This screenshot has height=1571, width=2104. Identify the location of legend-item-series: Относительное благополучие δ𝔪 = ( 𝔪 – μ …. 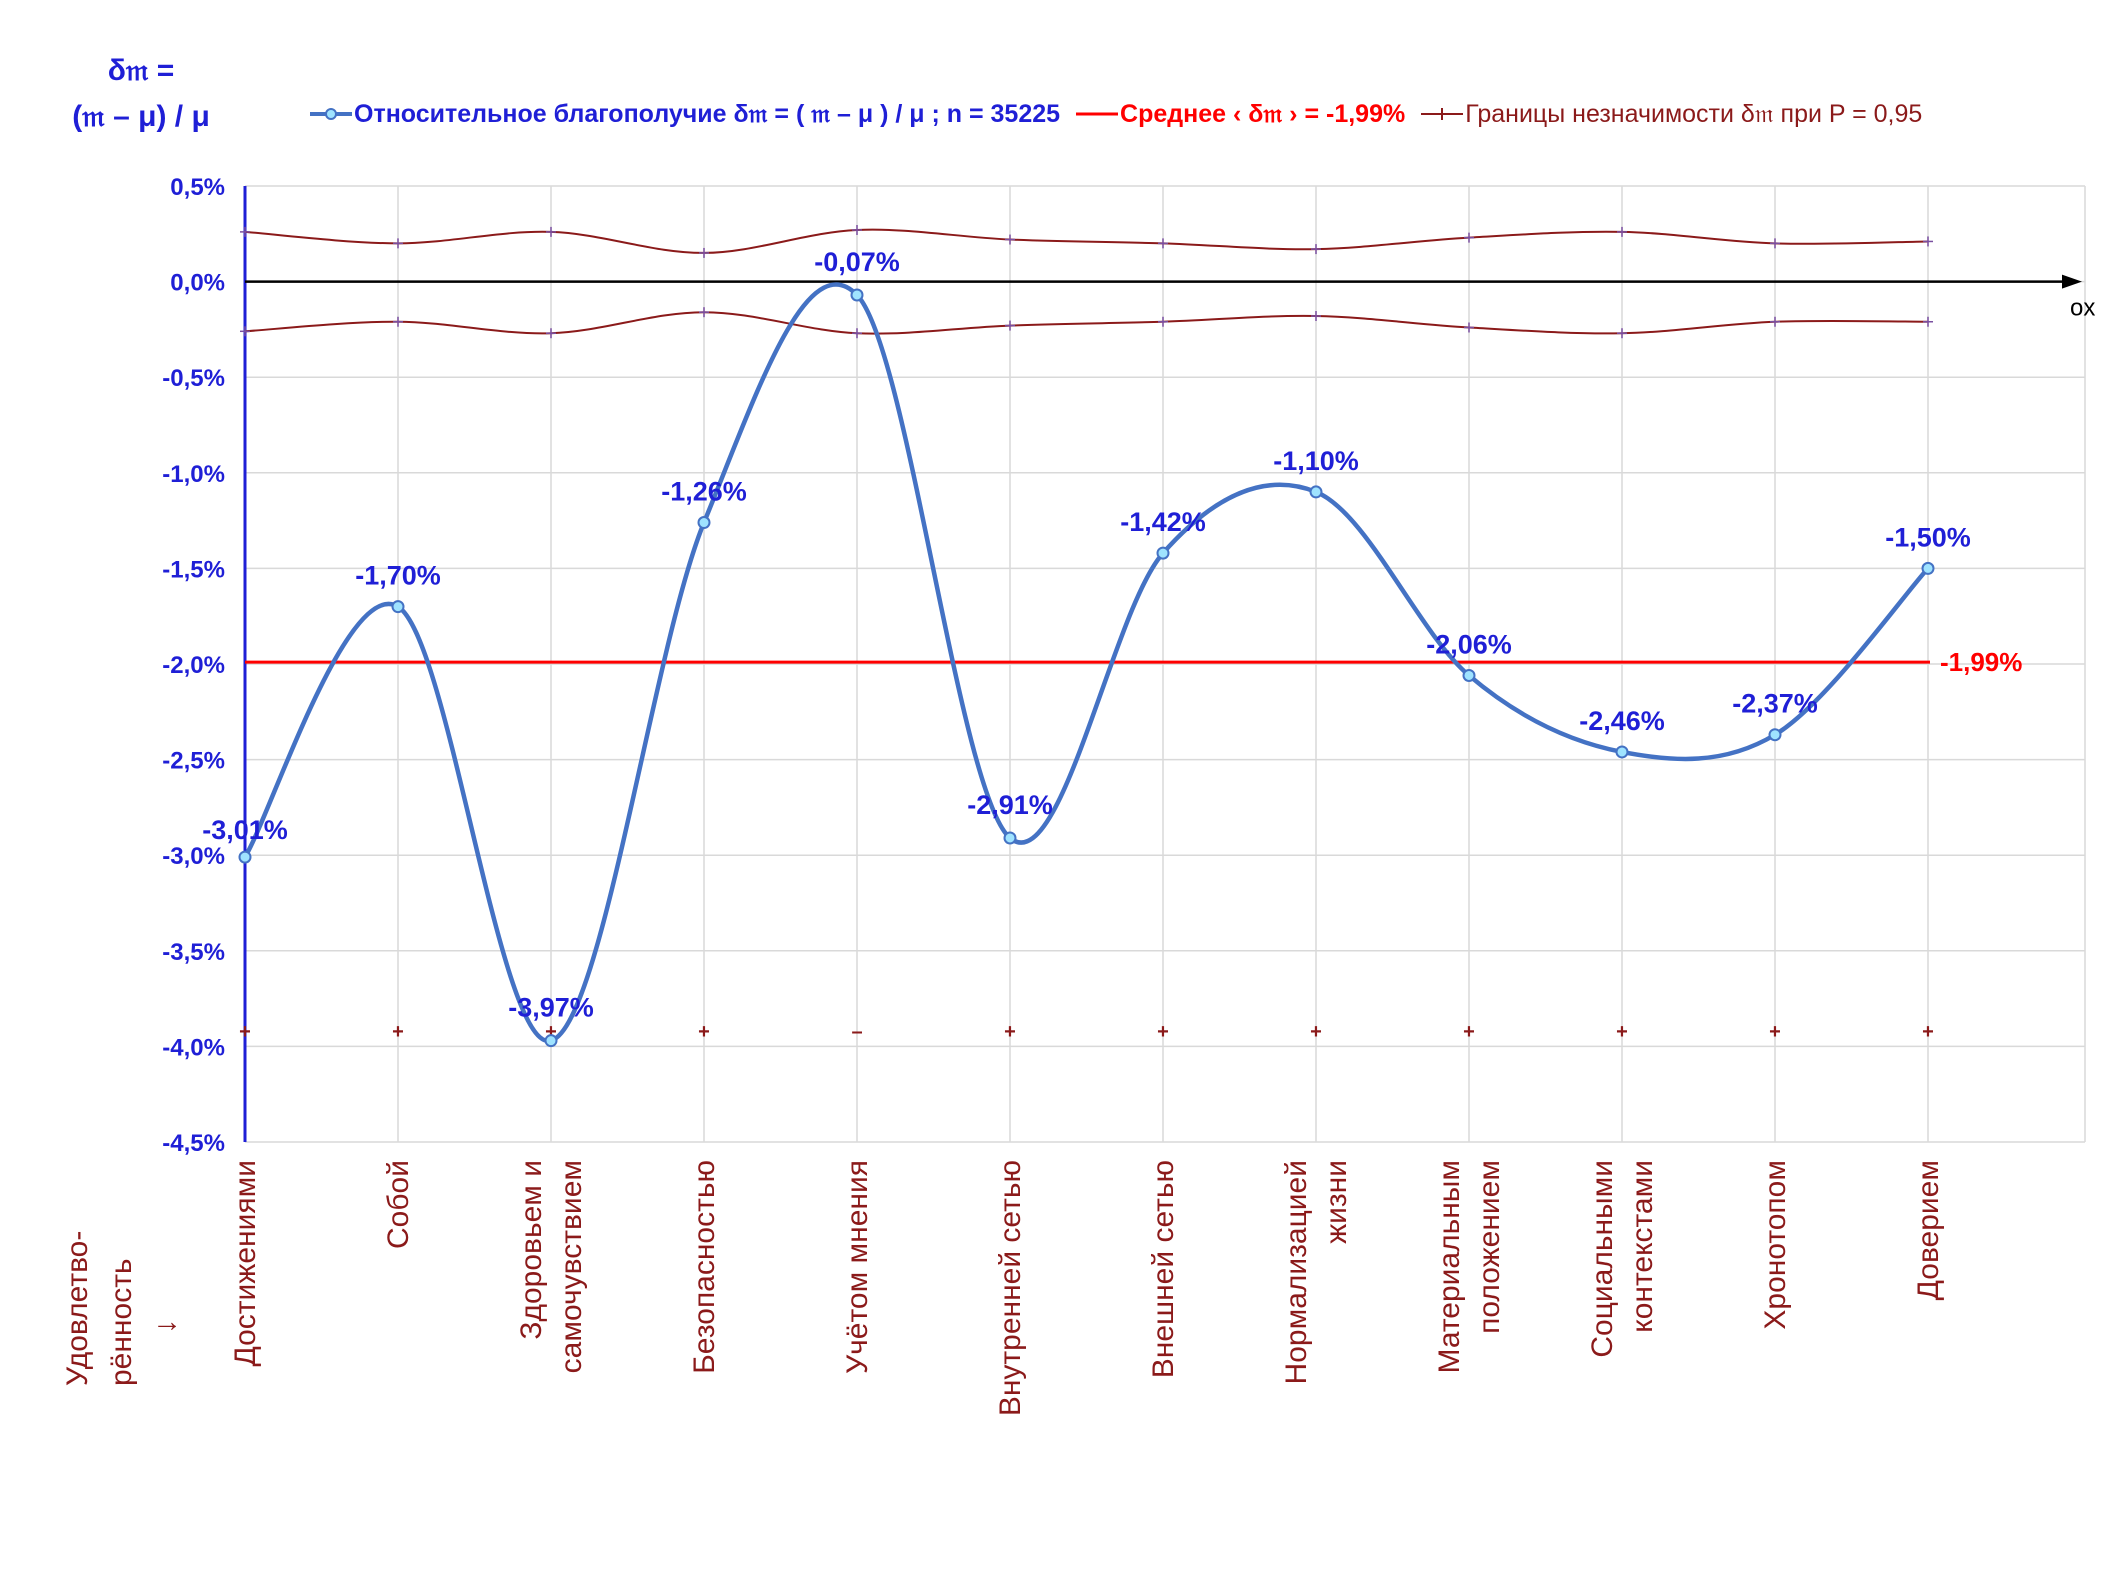
(684, 114).